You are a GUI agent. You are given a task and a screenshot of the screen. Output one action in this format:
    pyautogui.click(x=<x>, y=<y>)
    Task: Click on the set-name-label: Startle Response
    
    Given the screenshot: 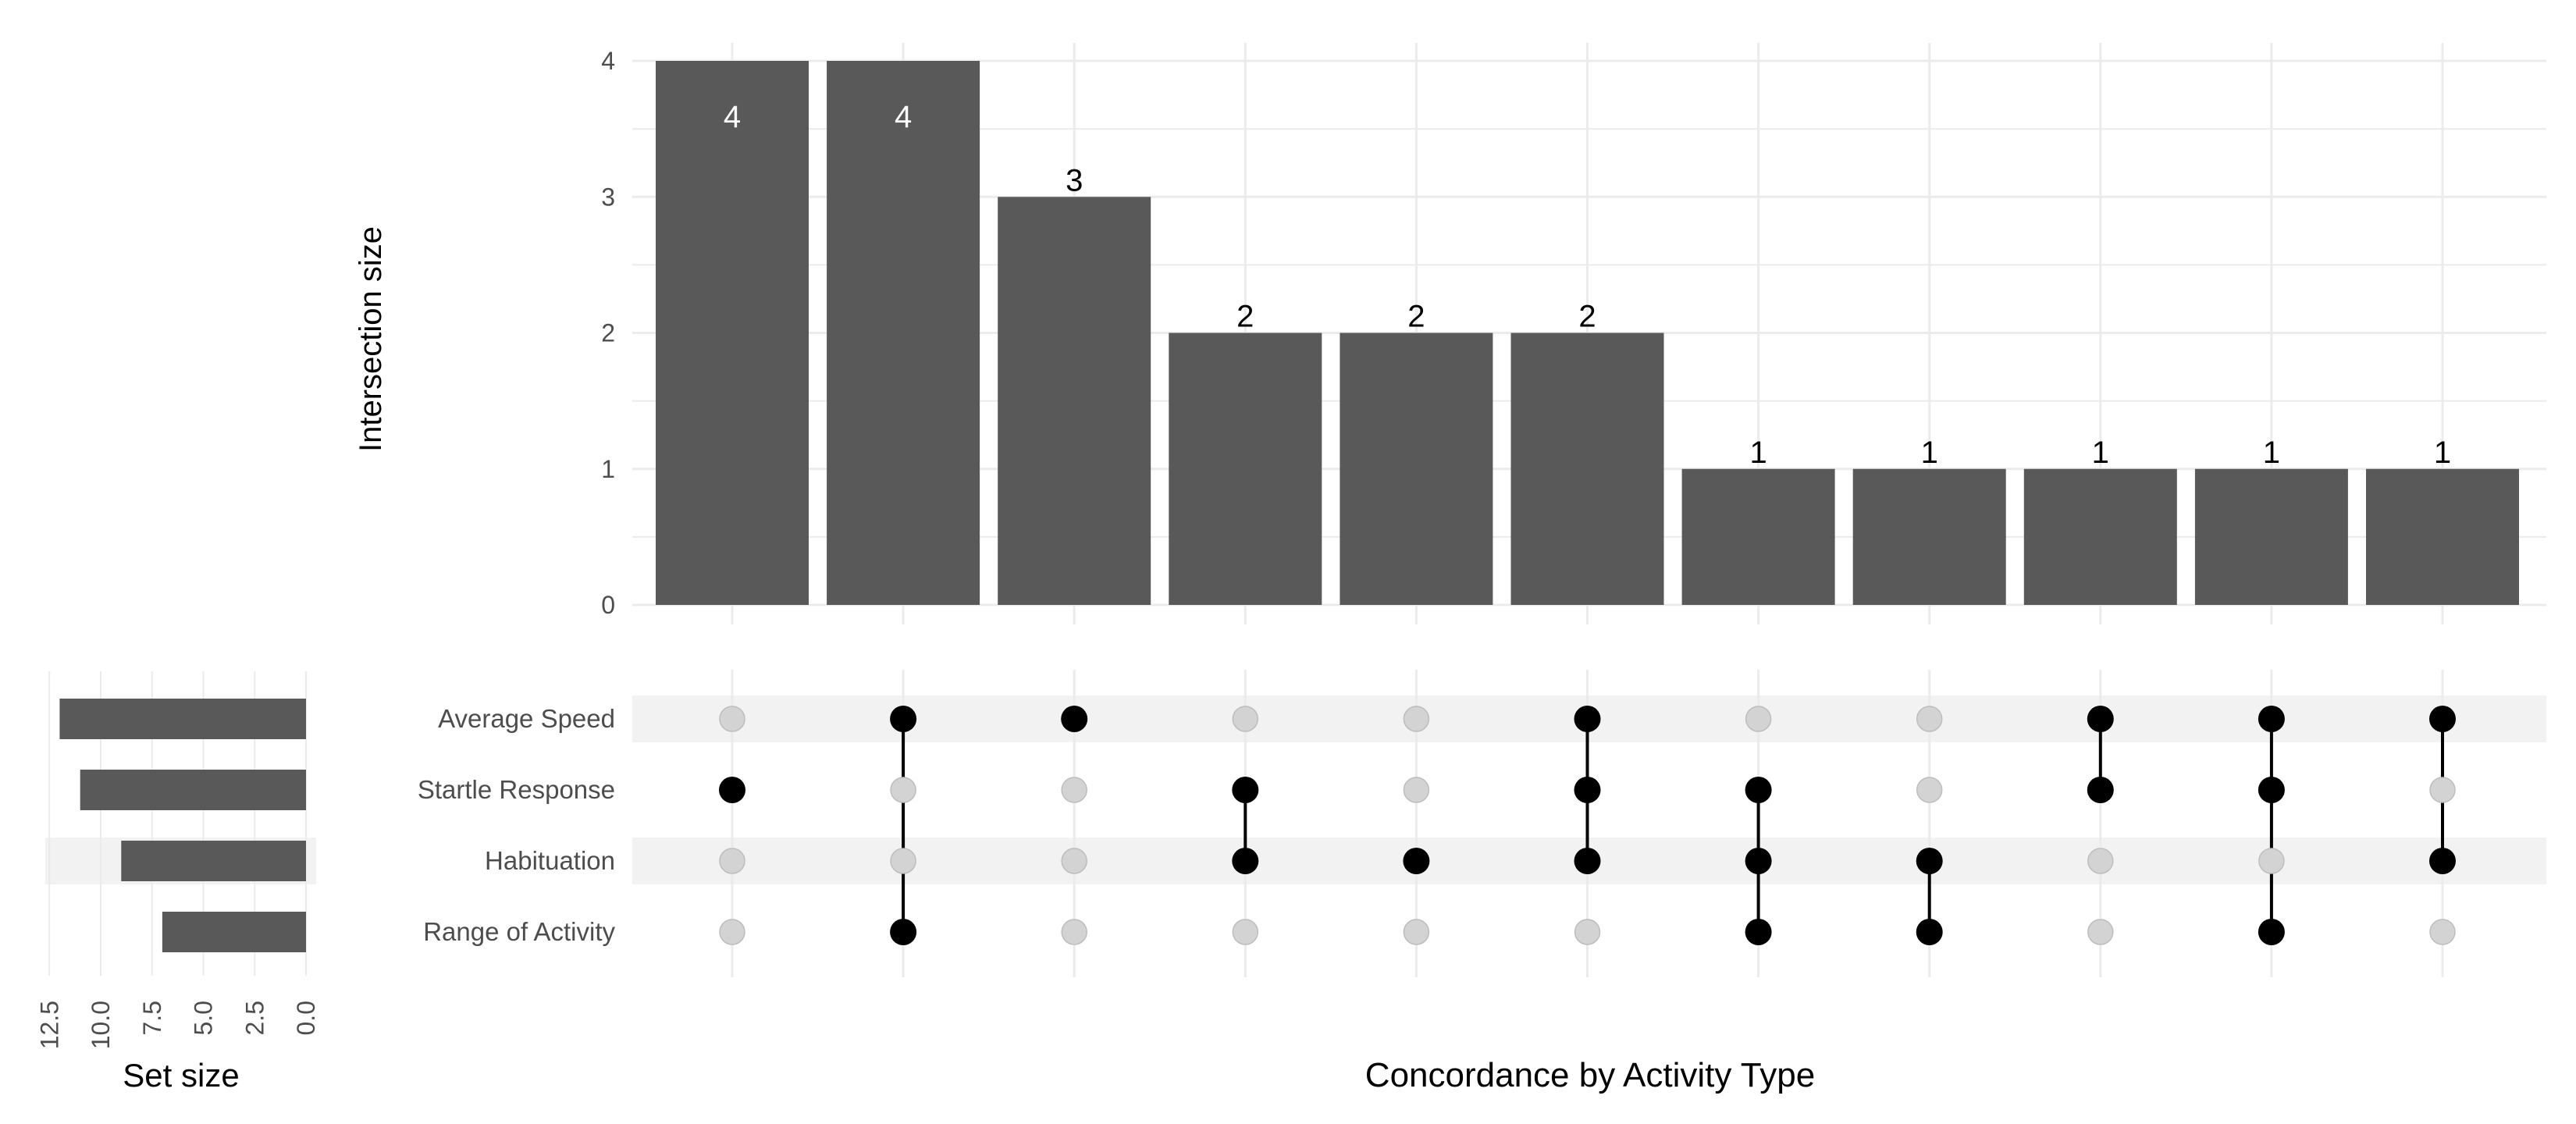 What is the action you would take?
    pyautogui.click(x=516, y=789)
    